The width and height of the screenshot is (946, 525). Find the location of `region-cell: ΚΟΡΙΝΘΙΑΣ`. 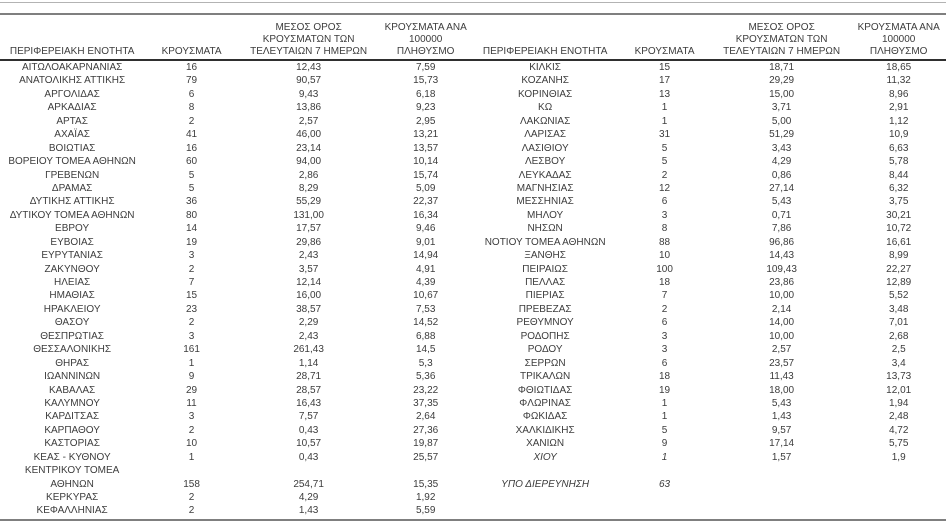

region-cell: ΚΟΡΙΝΘΙΑΣ is located at coordinates (545, 94).